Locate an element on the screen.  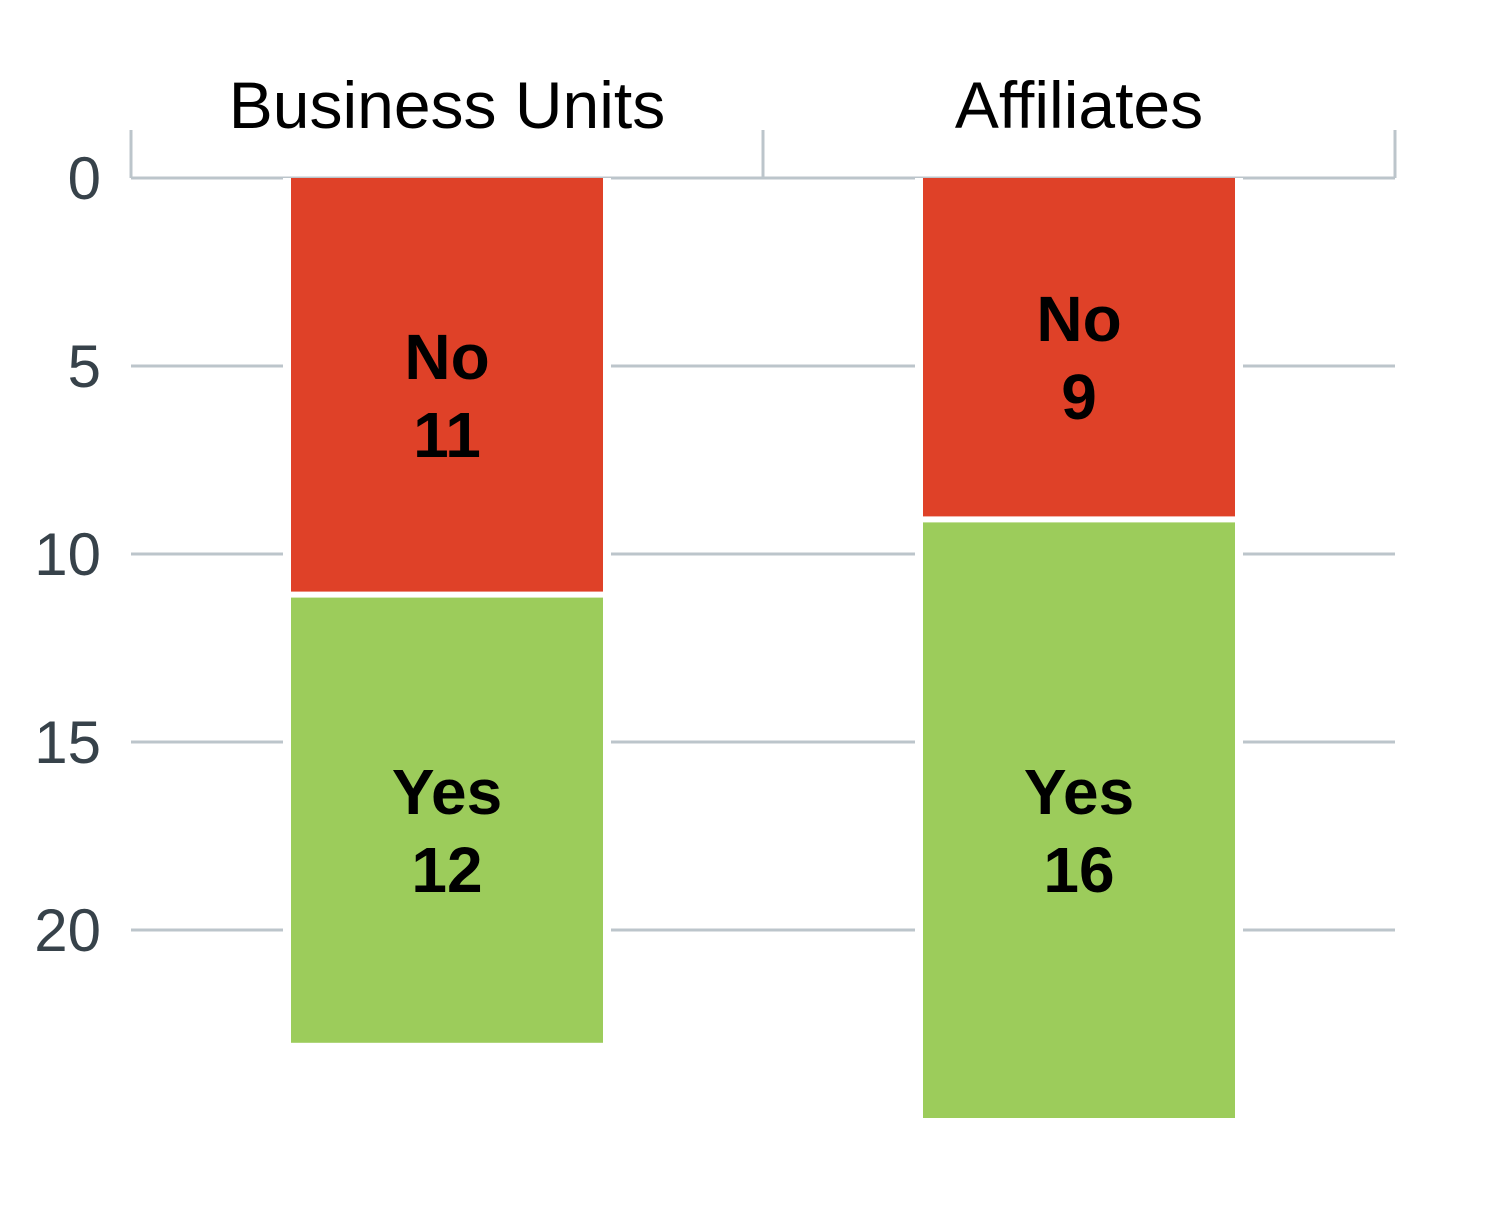
y-tick-label: 10 is located at coordinates (67, 554).